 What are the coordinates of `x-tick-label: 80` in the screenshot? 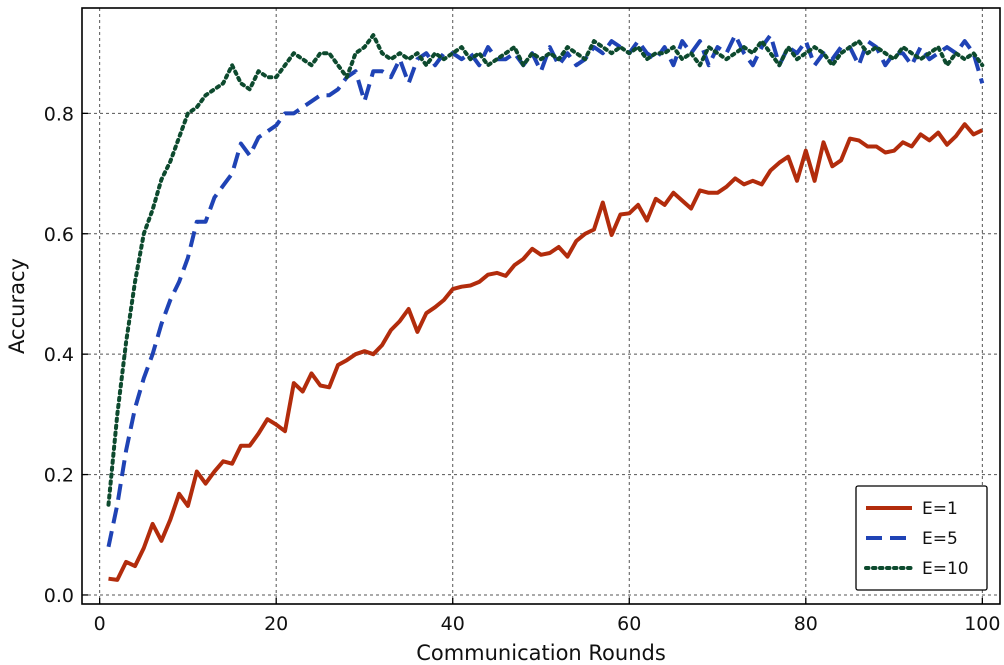 It's located at (806, 624).